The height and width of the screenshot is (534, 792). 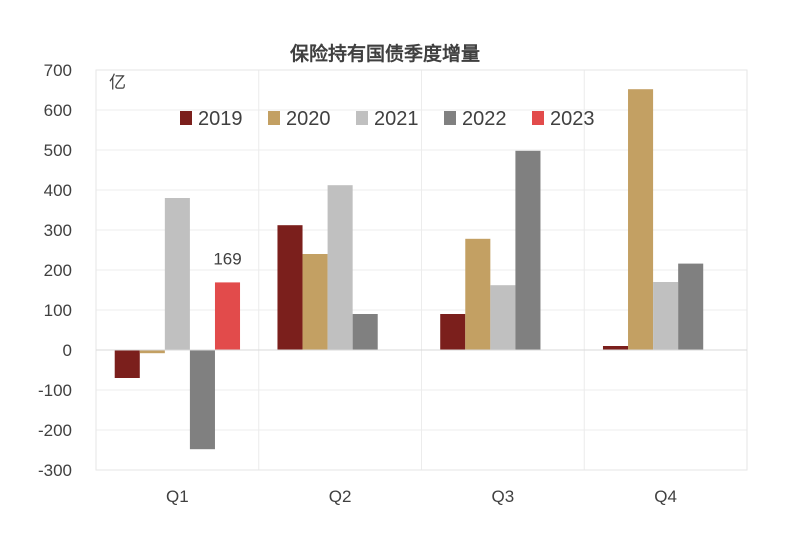 What do you see at coordinates (421, 496) in the screenshot?
I see `x-axis-category-labels: Q1 Q2 Q3 Q4` at bounding box center [421, 496].